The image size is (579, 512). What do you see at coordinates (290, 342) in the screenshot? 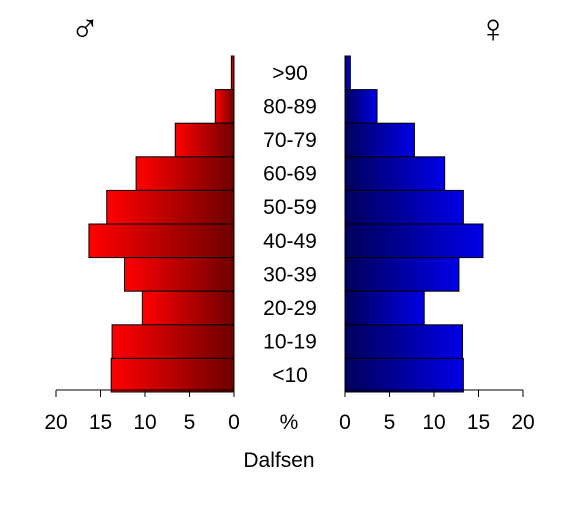
I see `age-group-label: 10-19` at bounding box center [290, 342].